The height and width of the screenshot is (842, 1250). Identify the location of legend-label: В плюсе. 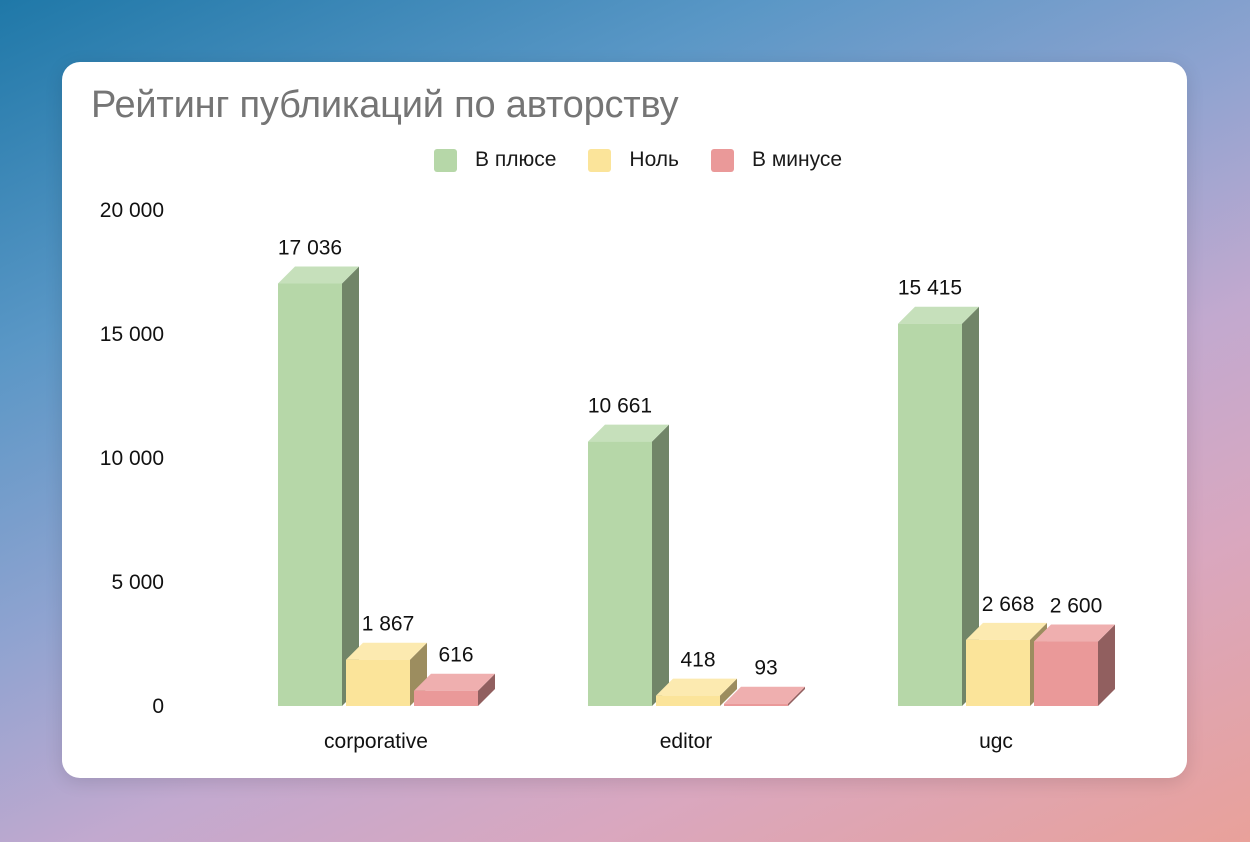
(516, 159).